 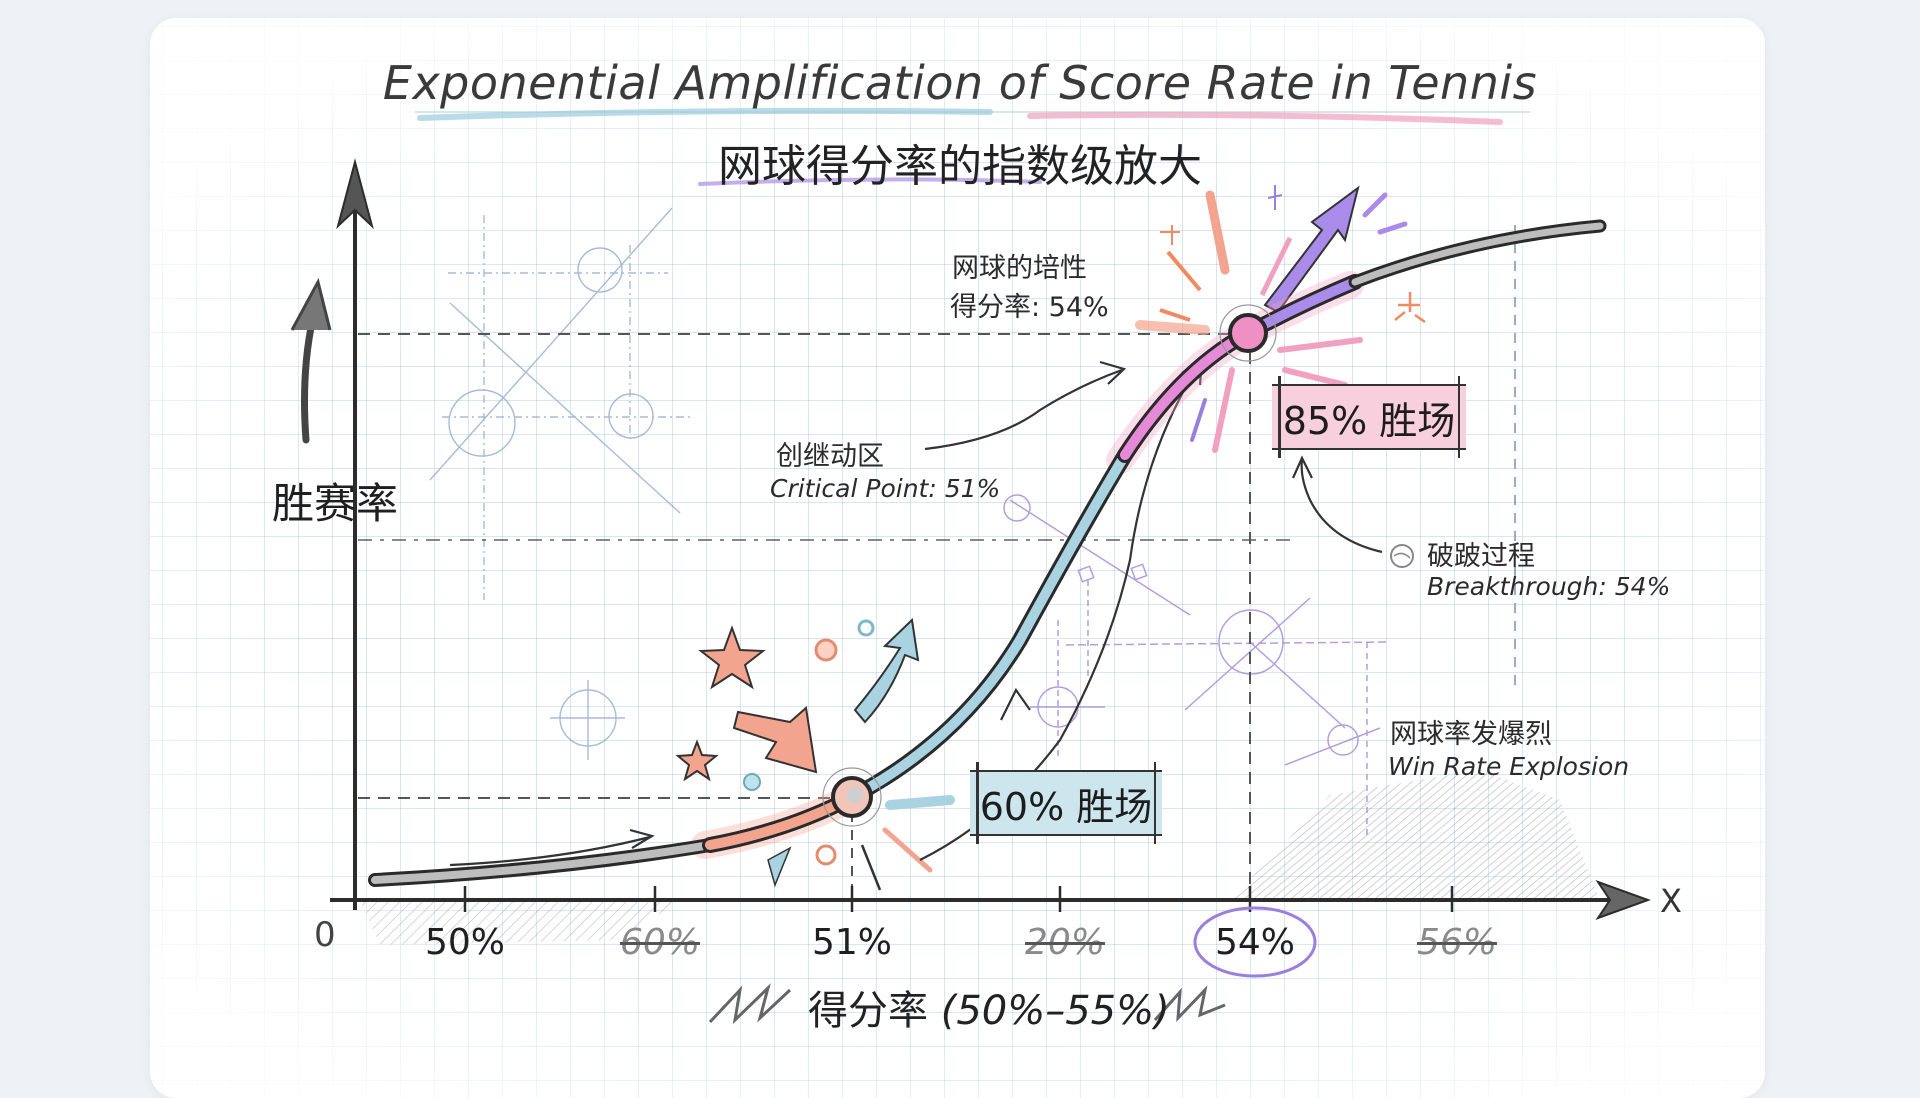 What do you see at coordinates (990, 900) in the screenshot?
I see `x-axis` at bounding box center [990, 900].